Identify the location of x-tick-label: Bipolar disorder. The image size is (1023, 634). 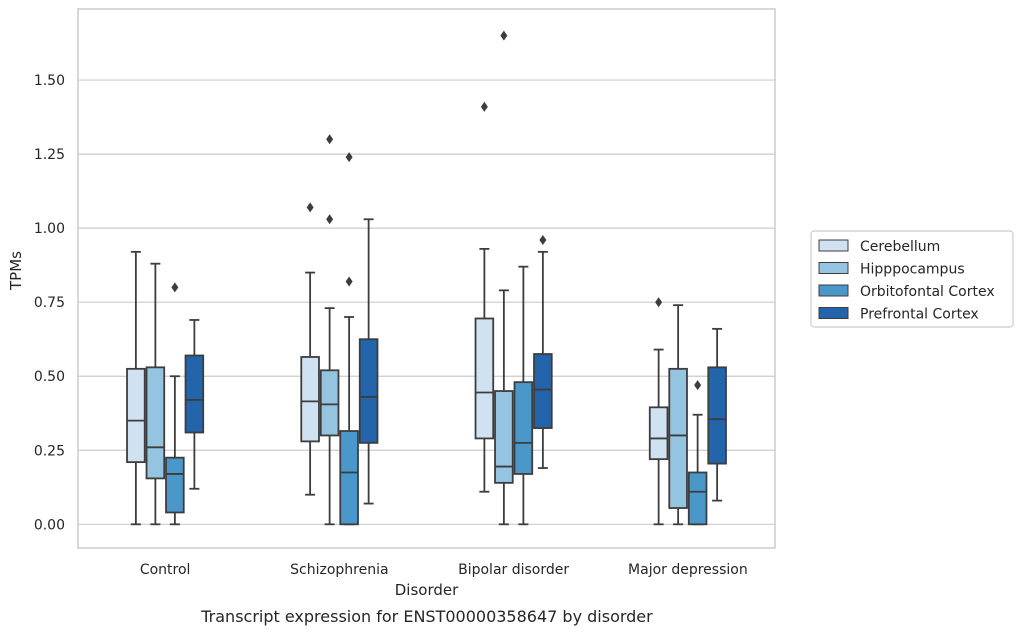
(513, 570).